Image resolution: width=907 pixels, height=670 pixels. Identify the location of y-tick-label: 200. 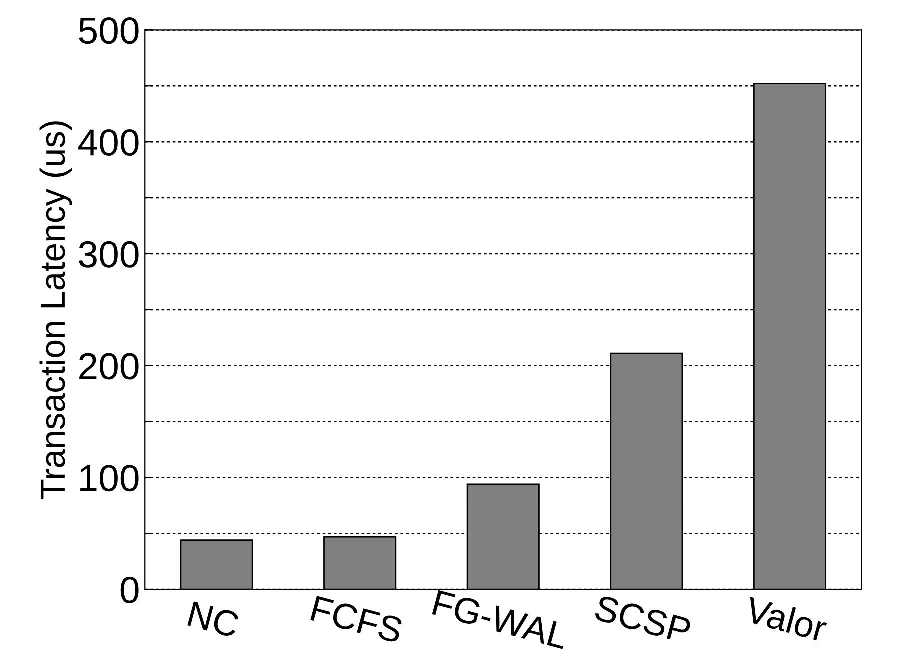
(109, 366).